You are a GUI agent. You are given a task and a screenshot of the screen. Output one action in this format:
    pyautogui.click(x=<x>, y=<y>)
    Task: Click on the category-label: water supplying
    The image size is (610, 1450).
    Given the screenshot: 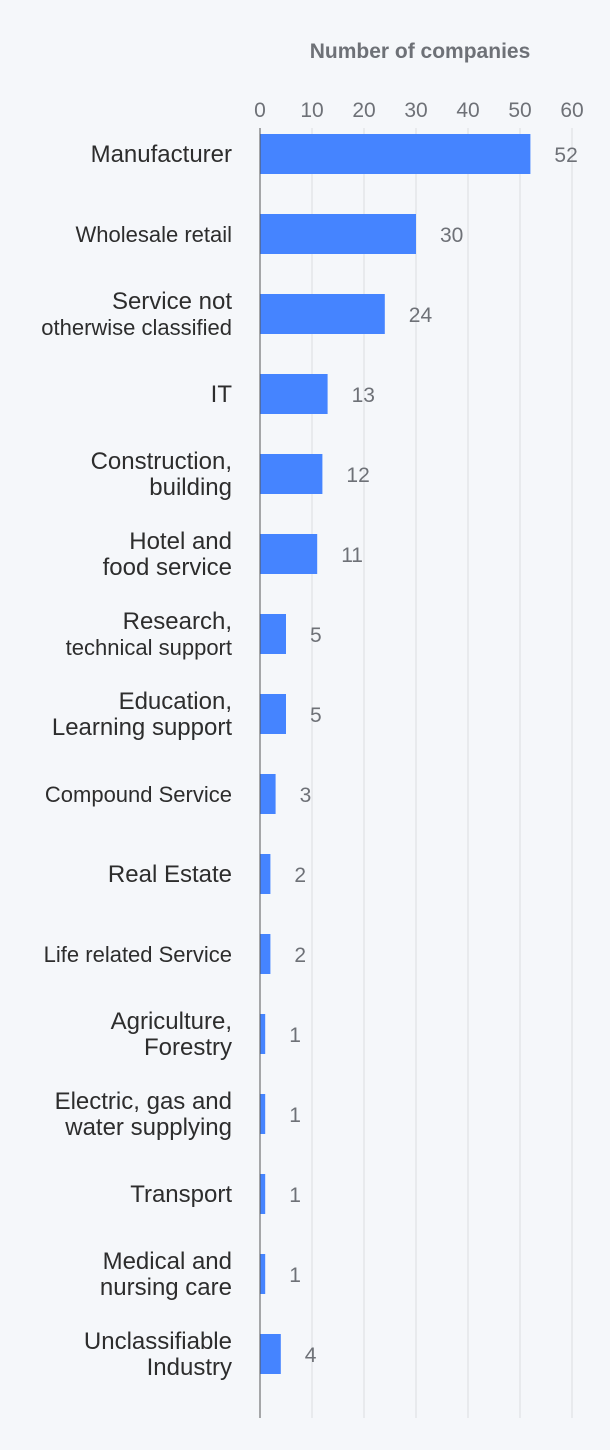 What is the action you would take?
    pyautogui.click(x=148, y=1127)
    